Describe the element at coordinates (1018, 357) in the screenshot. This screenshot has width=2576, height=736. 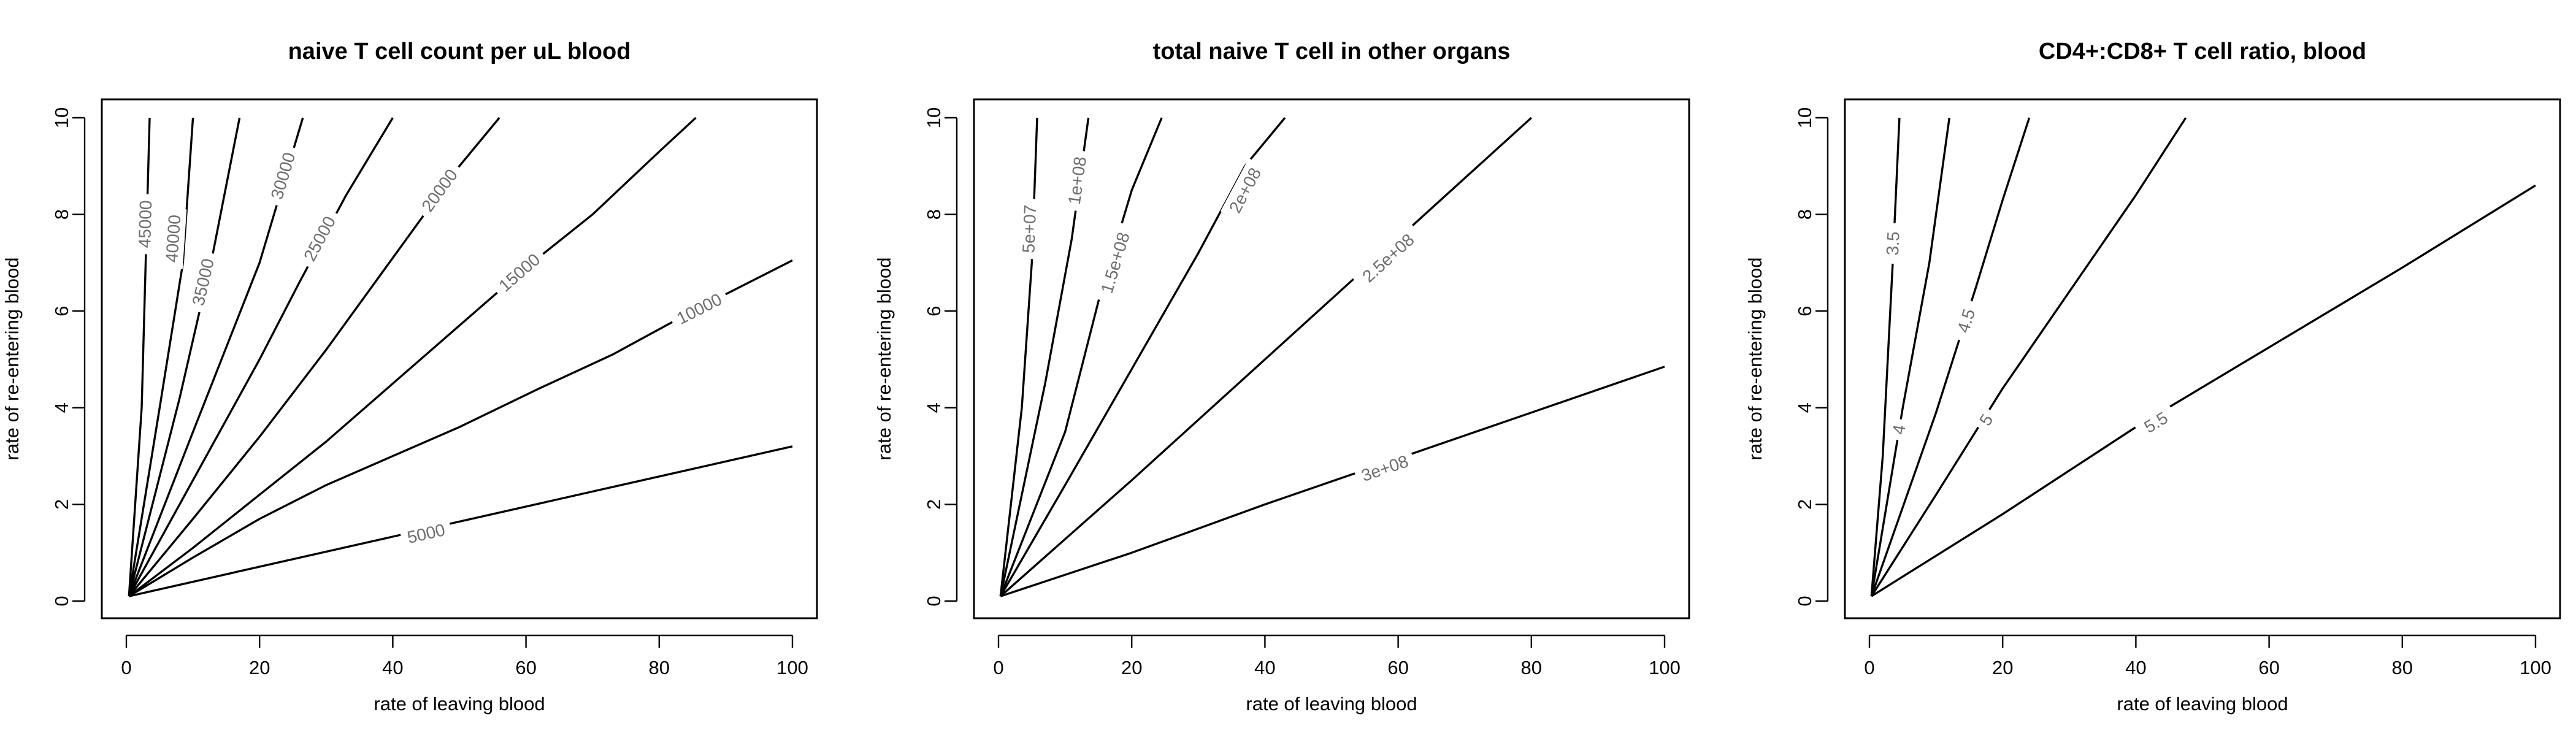
I see `contour-line-5e+07` at that location.